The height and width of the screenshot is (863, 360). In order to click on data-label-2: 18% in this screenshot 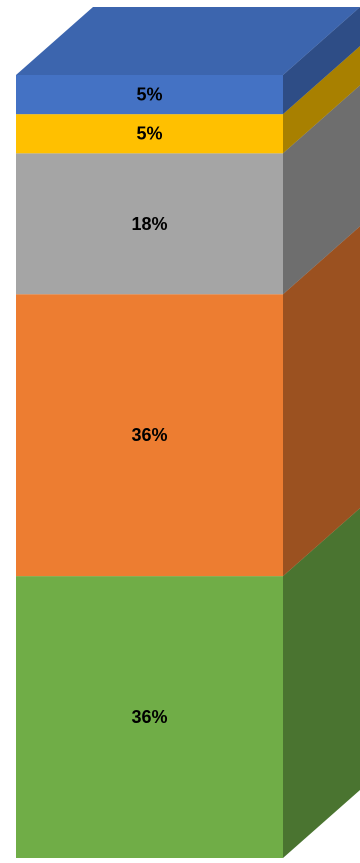, I will do `click(149, 224)`.